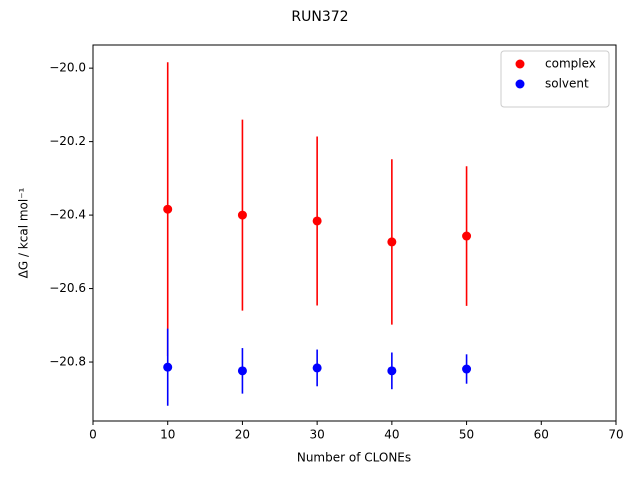  Describe the element at coordinates (67, 215) in the screenshot. I see `y-tick-label: −20.4` at that location.